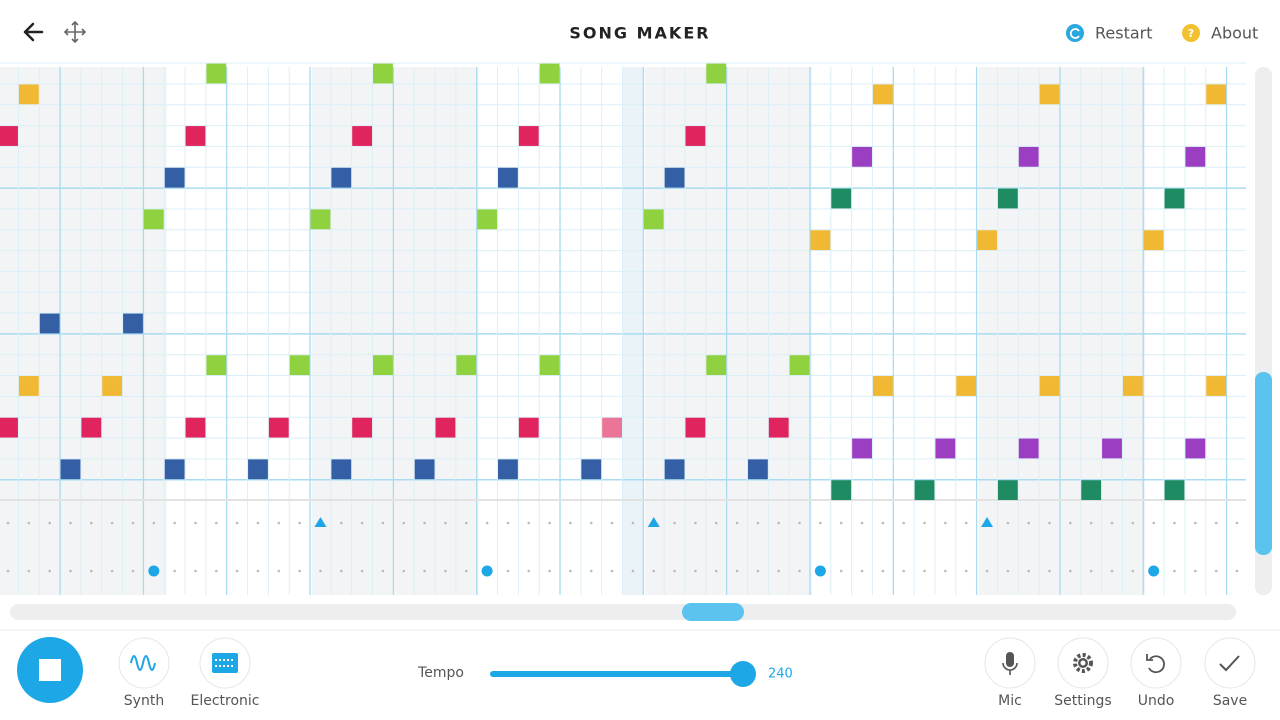 This screenshot has height=720, width=1280. What do you see at coordinates (1010, 673) in the screenshot?
I see `mic-button: Mic` at bounding box center [1010, 673].